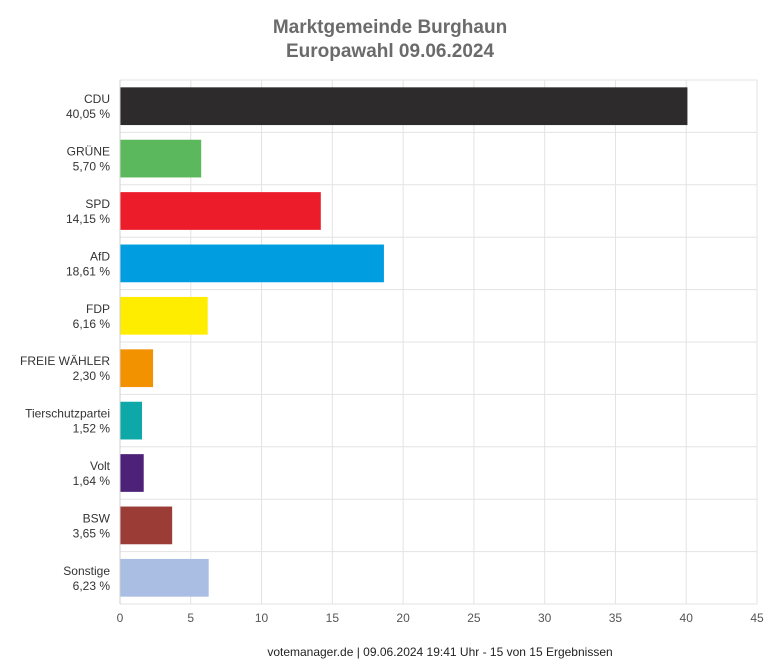  I want to click on x-tick-label: 15, so click(333, 618).